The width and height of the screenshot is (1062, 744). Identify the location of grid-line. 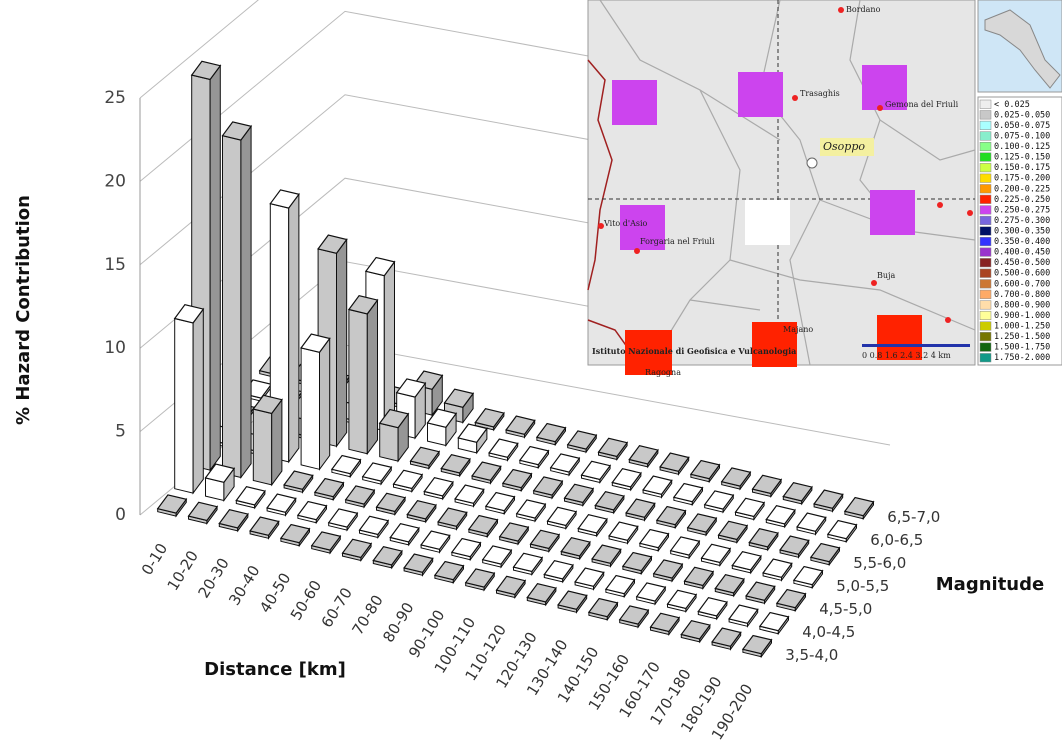
(515, 49).